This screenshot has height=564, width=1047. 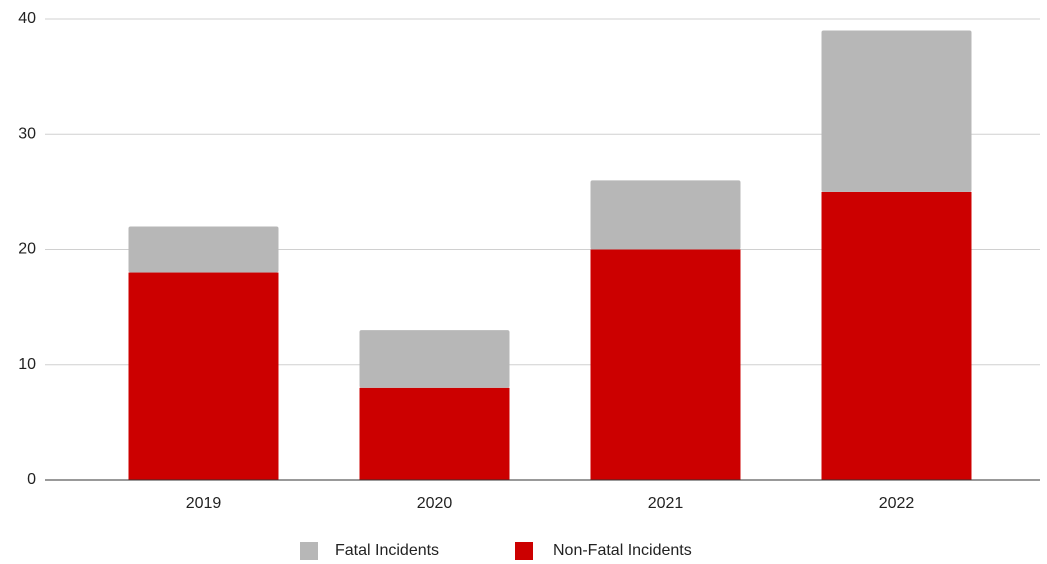 What do you see at coordinates (27, 133) in the screenshot?
I see `y-tick-label: 30` at bounding box center [27, 133].